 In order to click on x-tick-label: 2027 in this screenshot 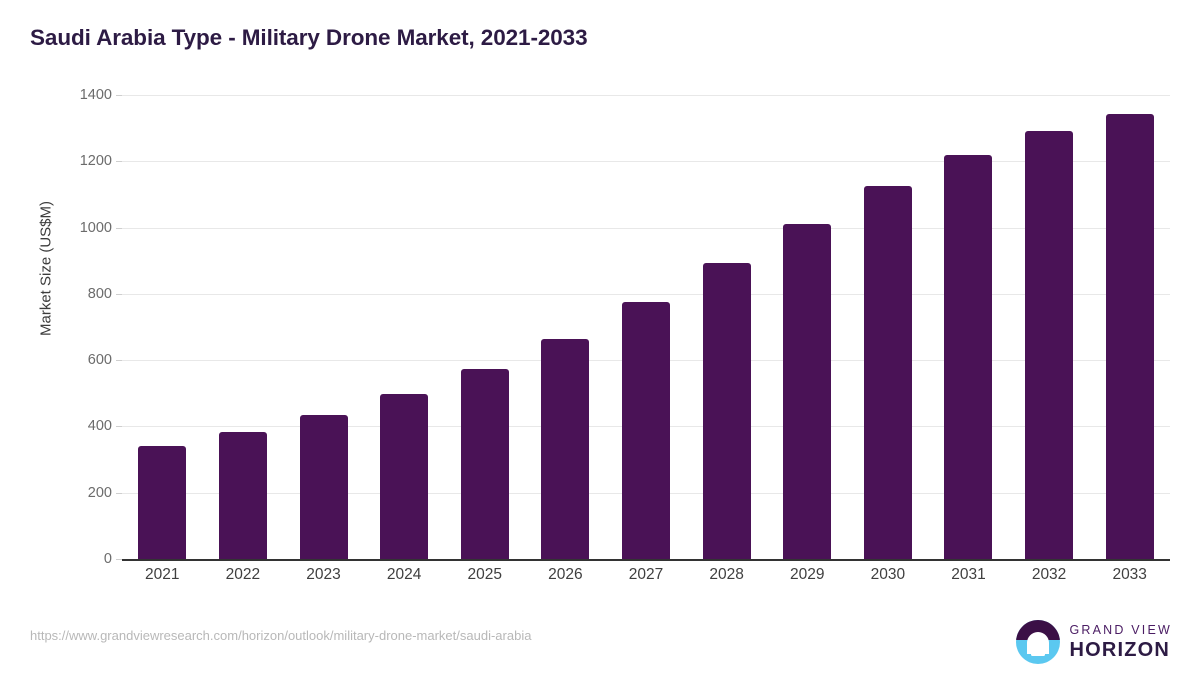, I will do `click(646, 574)`.